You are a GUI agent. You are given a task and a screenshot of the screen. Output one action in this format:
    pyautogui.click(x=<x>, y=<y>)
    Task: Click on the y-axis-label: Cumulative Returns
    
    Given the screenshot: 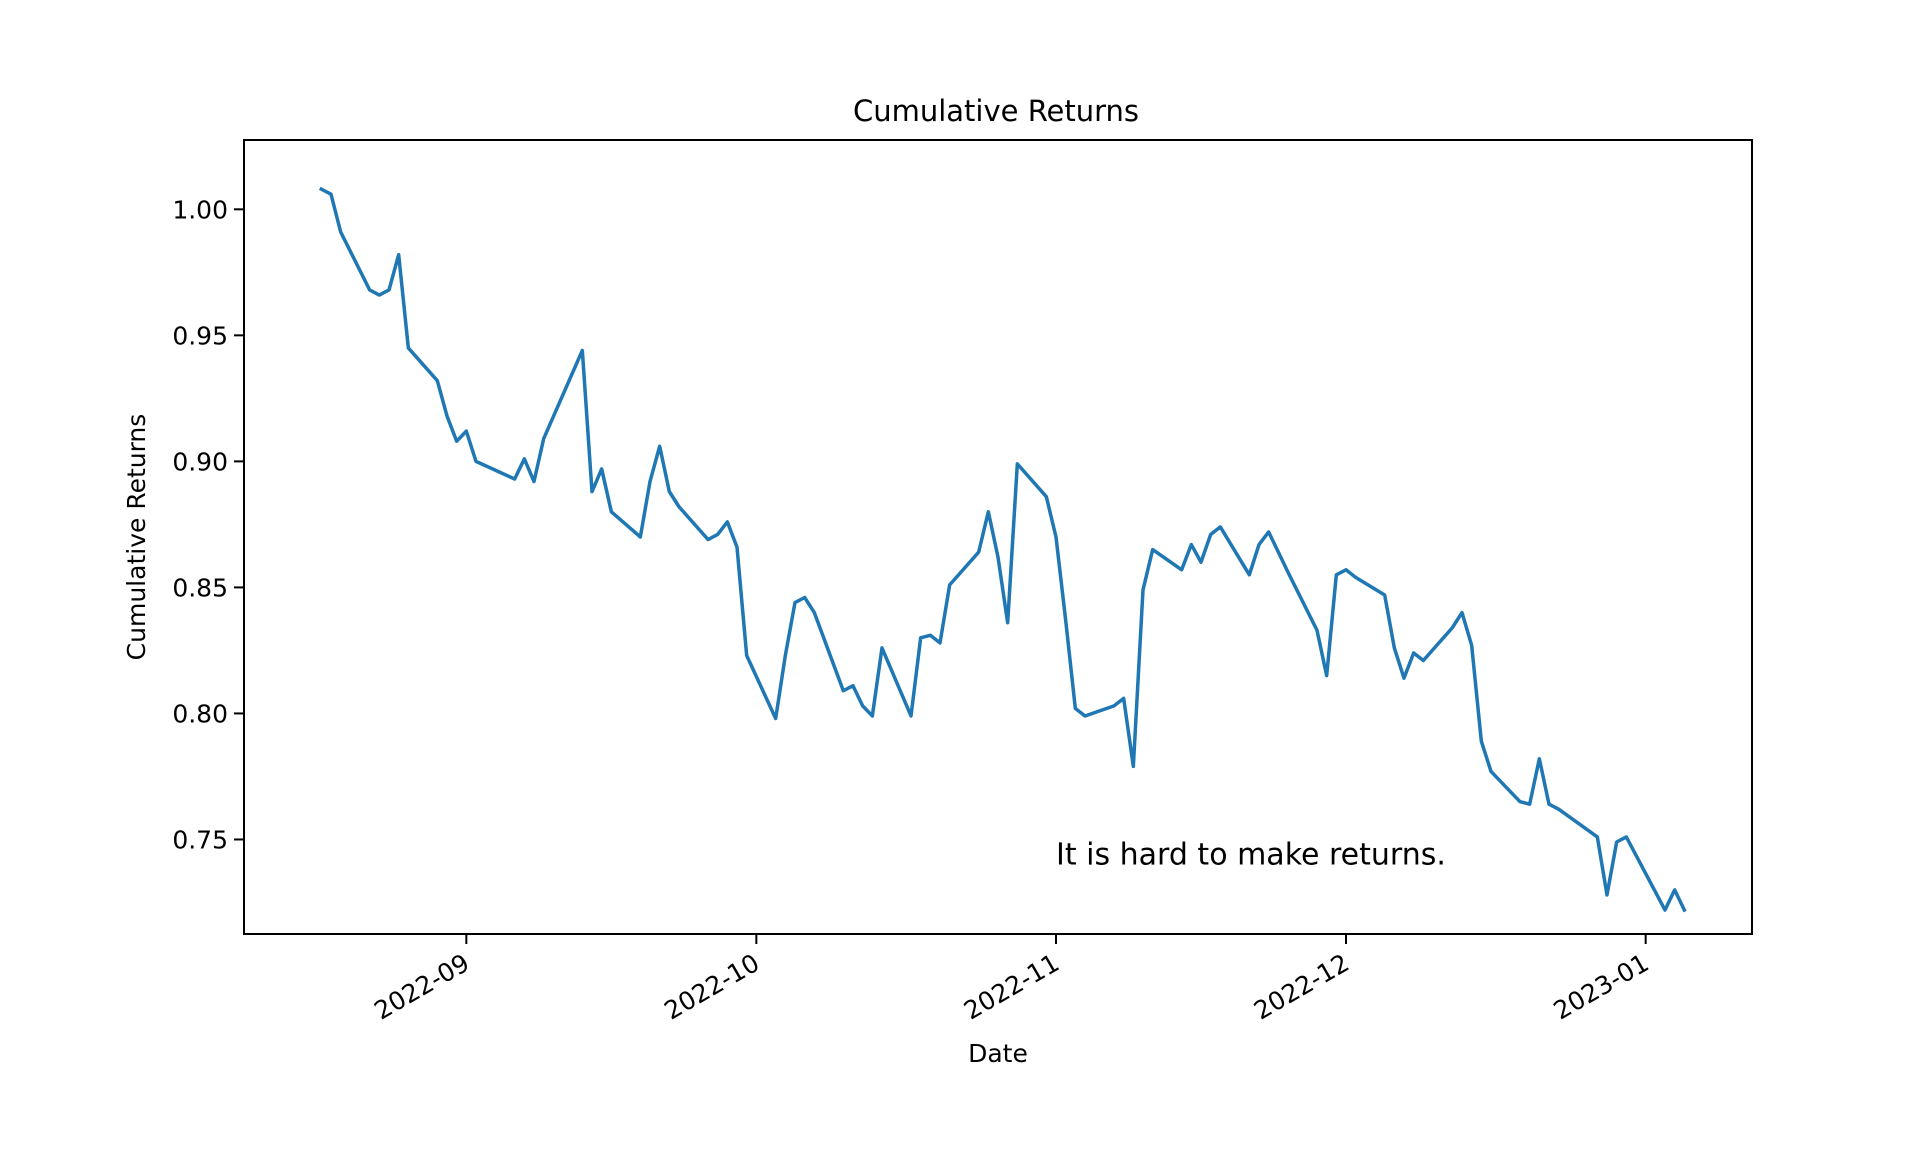 What is the action you would take?
    pyautogui.click(x=136, y=537)
    